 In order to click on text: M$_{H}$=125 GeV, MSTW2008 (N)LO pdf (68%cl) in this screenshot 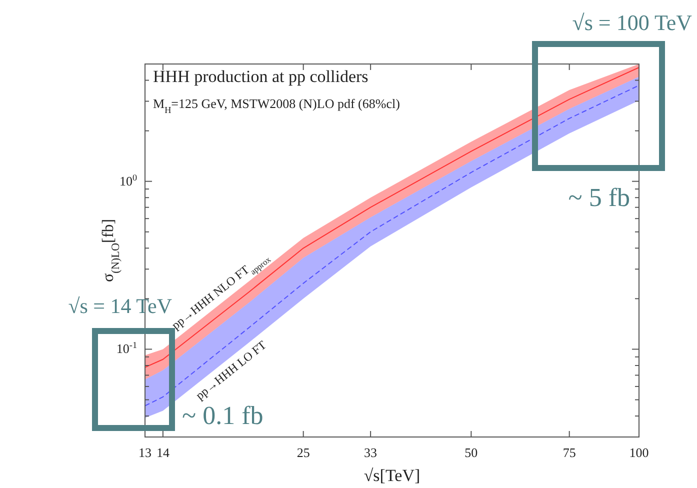, I will do `click(276, 105)`.